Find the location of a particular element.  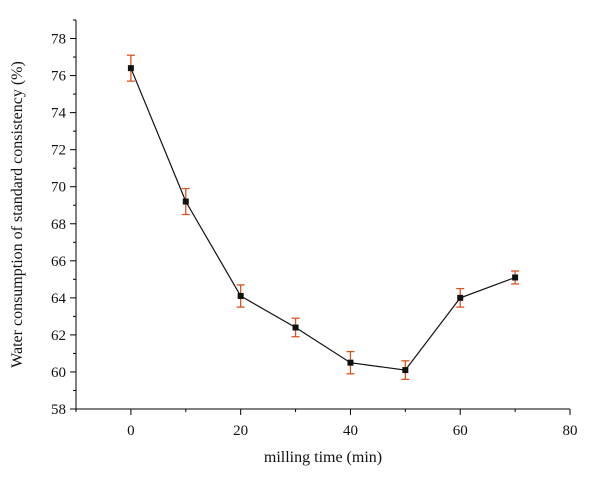

y-tick-label: 66 is located at coordinates (59, 262).